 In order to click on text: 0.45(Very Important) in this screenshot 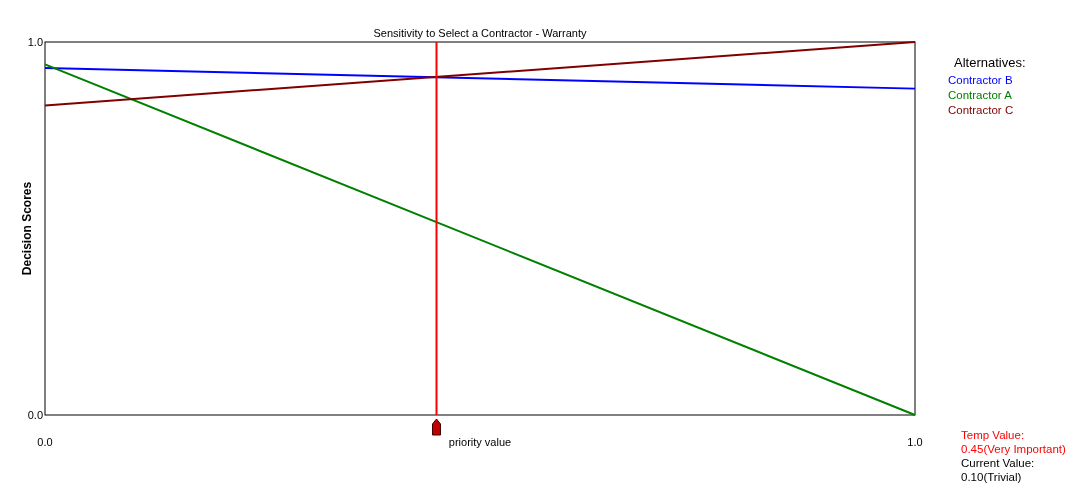, I will do `click(1013, 449)`.